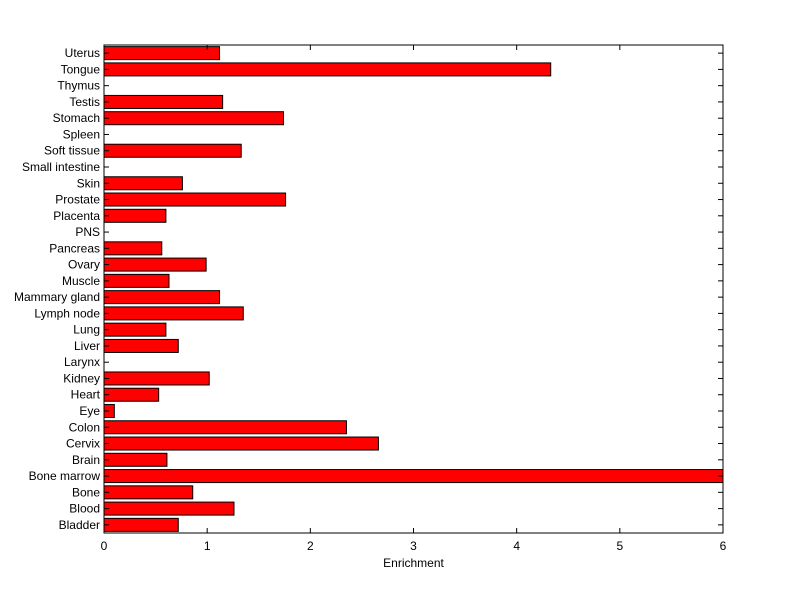 This screenshot has width=800, height=599. Describe the element at coordinates (84, 265) in the screenshot. I see `y-tick-label-ovary: Ovary` at that location.